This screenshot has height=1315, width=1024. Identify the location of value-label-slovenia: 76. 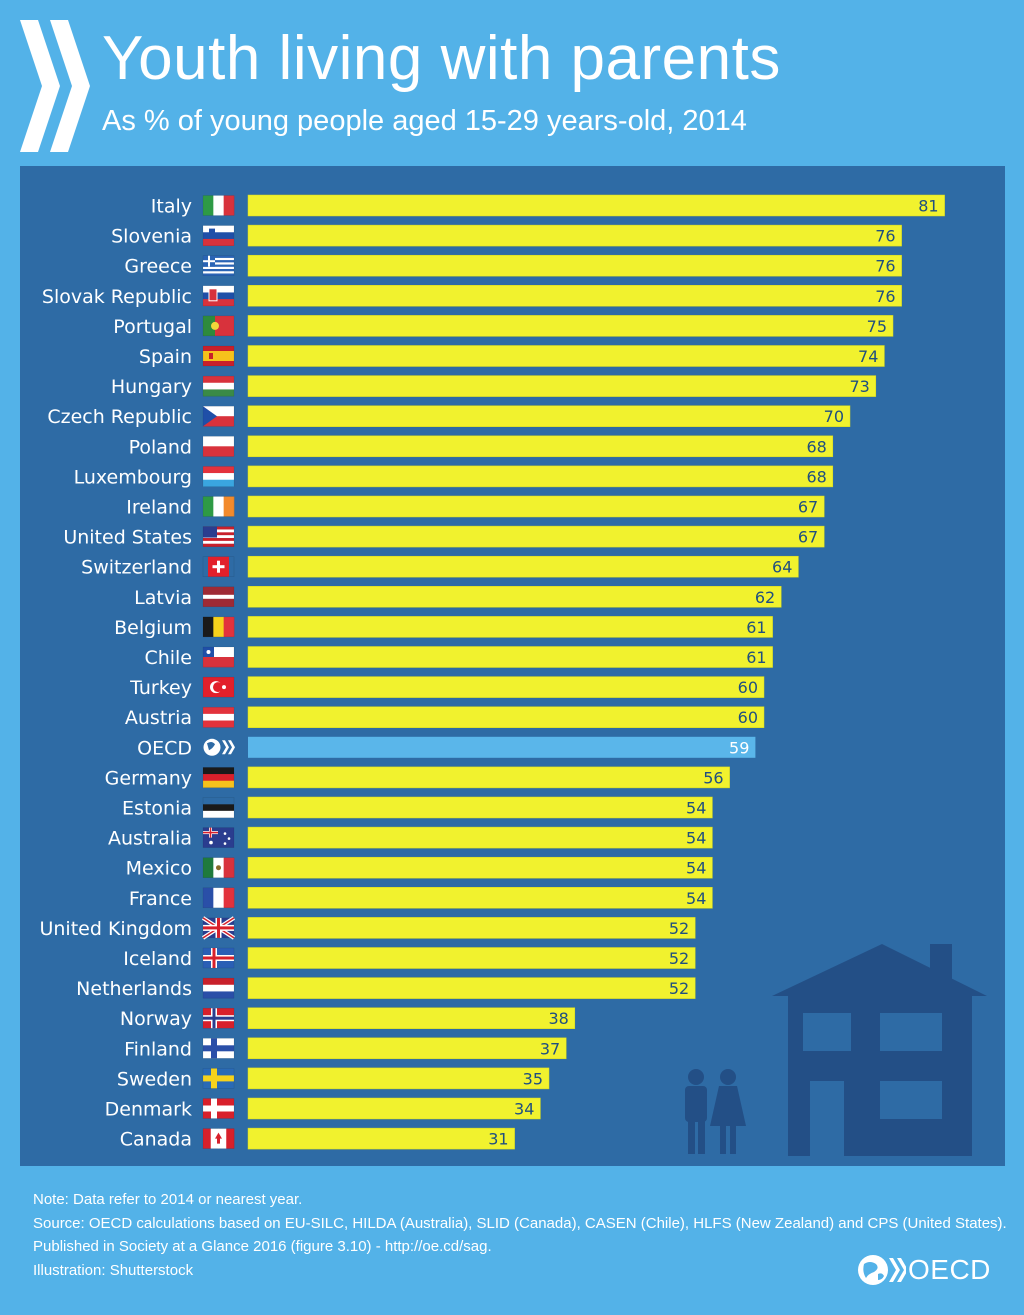
(885, 236).